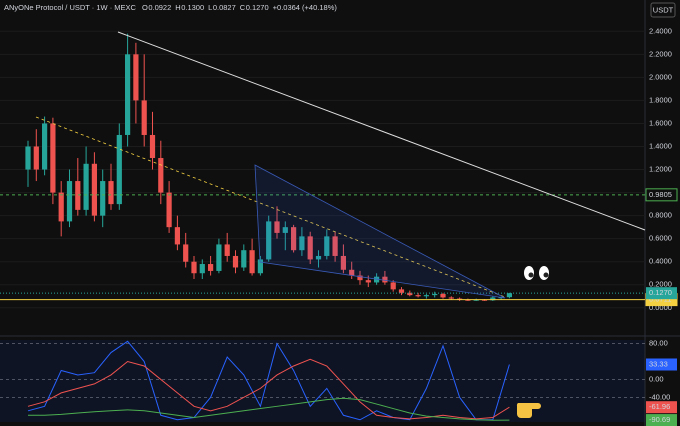 This screenshot has height=426, width=680. I want to click on header-value: 0.0827, so click(224, 7).